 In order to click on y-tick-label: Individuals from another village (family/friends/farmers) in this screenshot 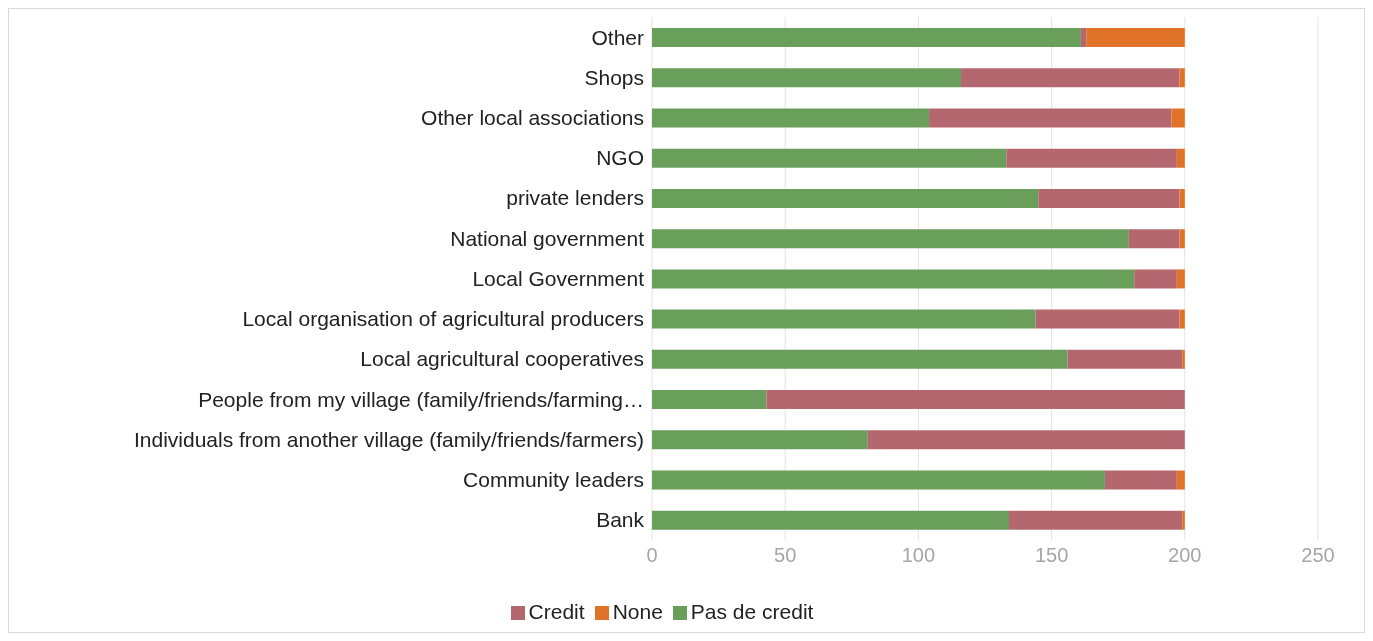, I will do `click(388, 439)`.